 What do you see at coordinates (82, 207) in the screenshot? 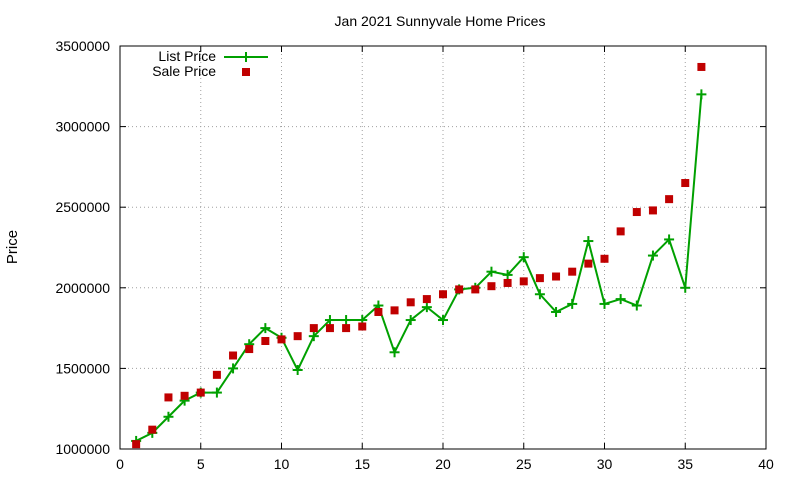
I see `y-tick-label: 2500000` at bounding box center [82, 207].